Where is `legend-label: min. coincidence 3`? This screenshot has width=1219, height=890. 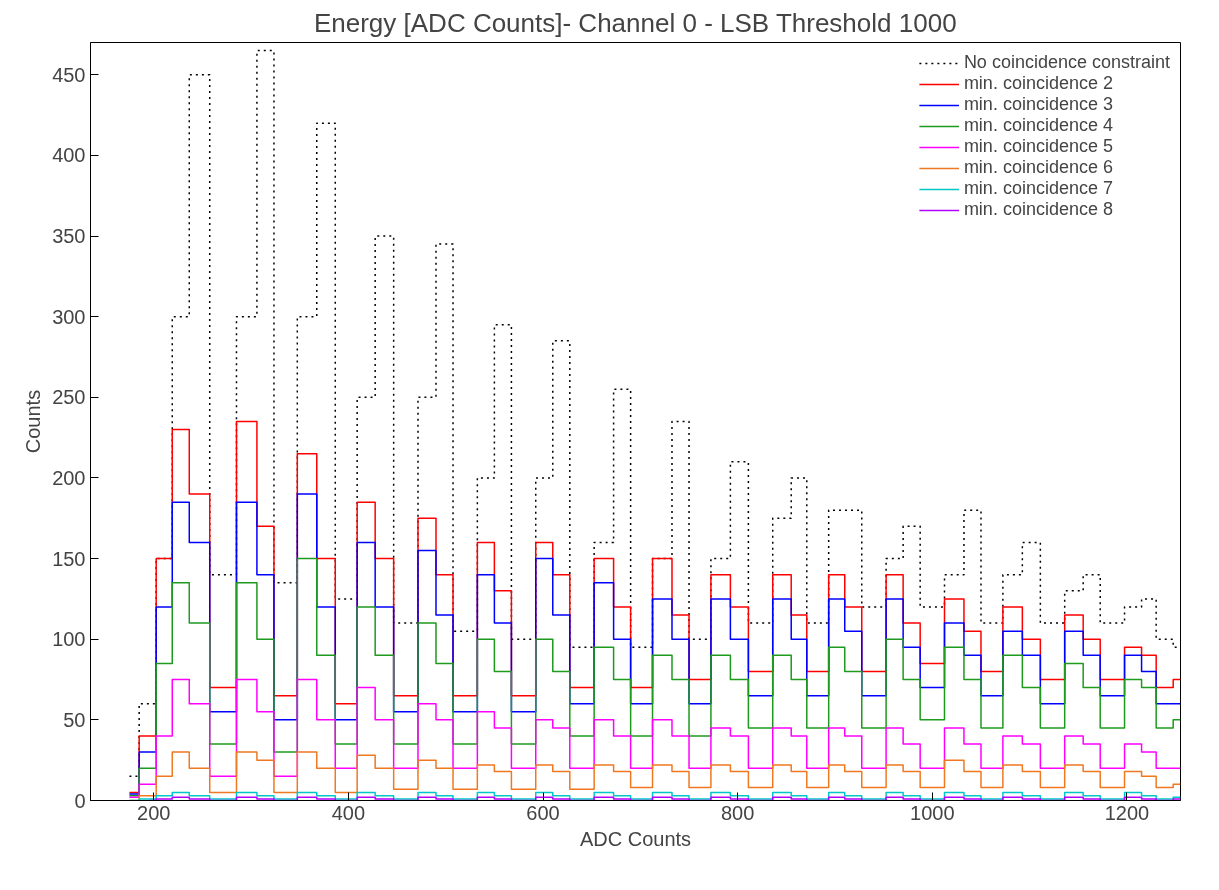
legend-label: min. coincidence 3 is located at coordinates (1038, 104).